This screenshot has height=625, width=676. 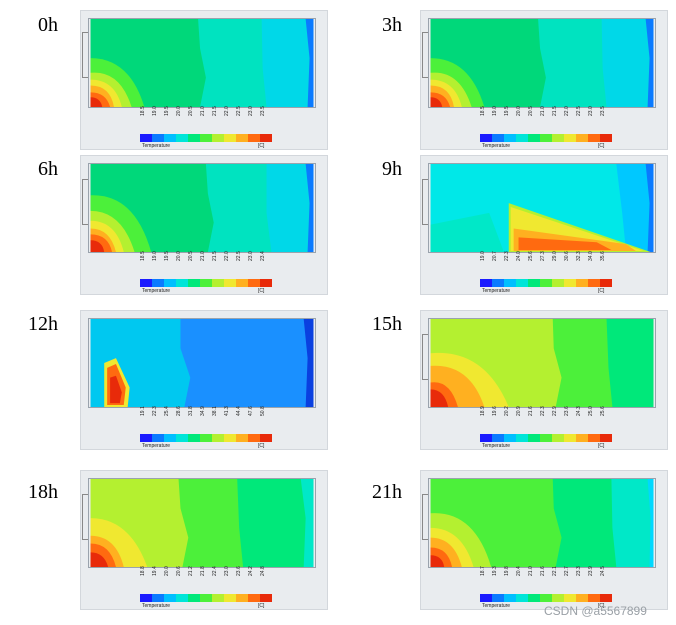 What do you see at coordinates (191, 571) in the screenshot?
I see `legend-tick: 21.2` at bounding box center [191, 571].